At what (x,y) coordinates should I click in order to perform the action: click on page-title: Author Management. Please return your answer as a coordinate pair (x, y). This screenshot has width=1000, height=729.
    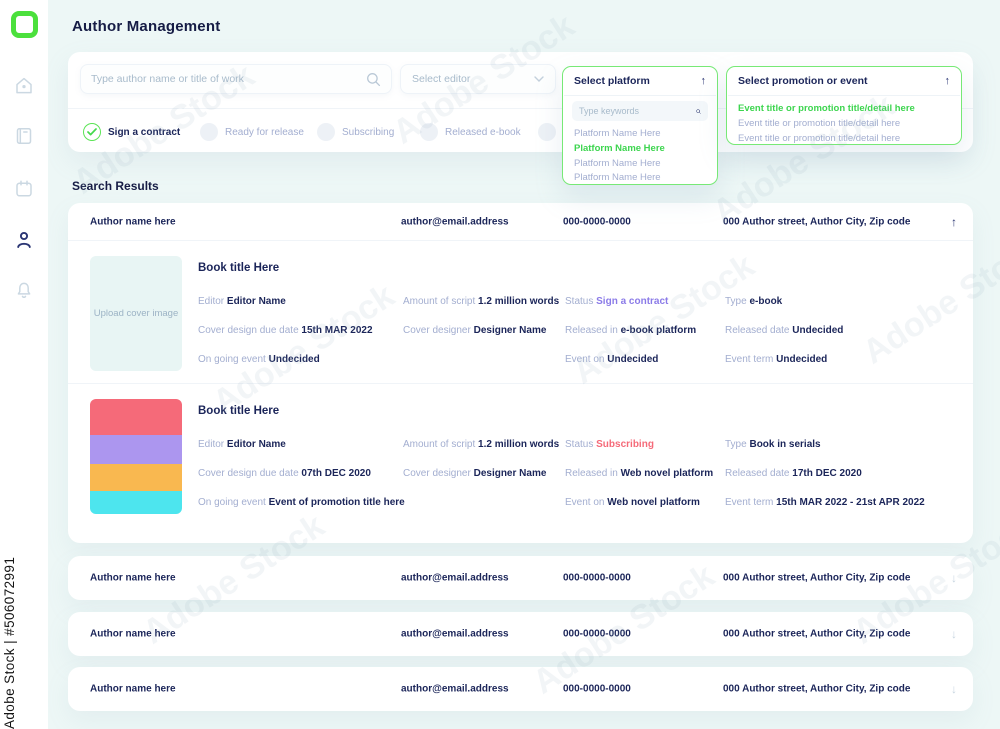
    Looking at the image, I should click on (146, 26).